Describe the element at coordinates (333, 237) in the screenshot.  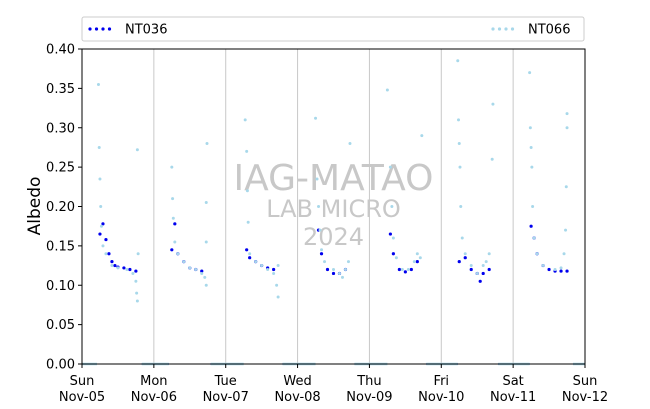
I see `watermark-text: 2024` at that location.